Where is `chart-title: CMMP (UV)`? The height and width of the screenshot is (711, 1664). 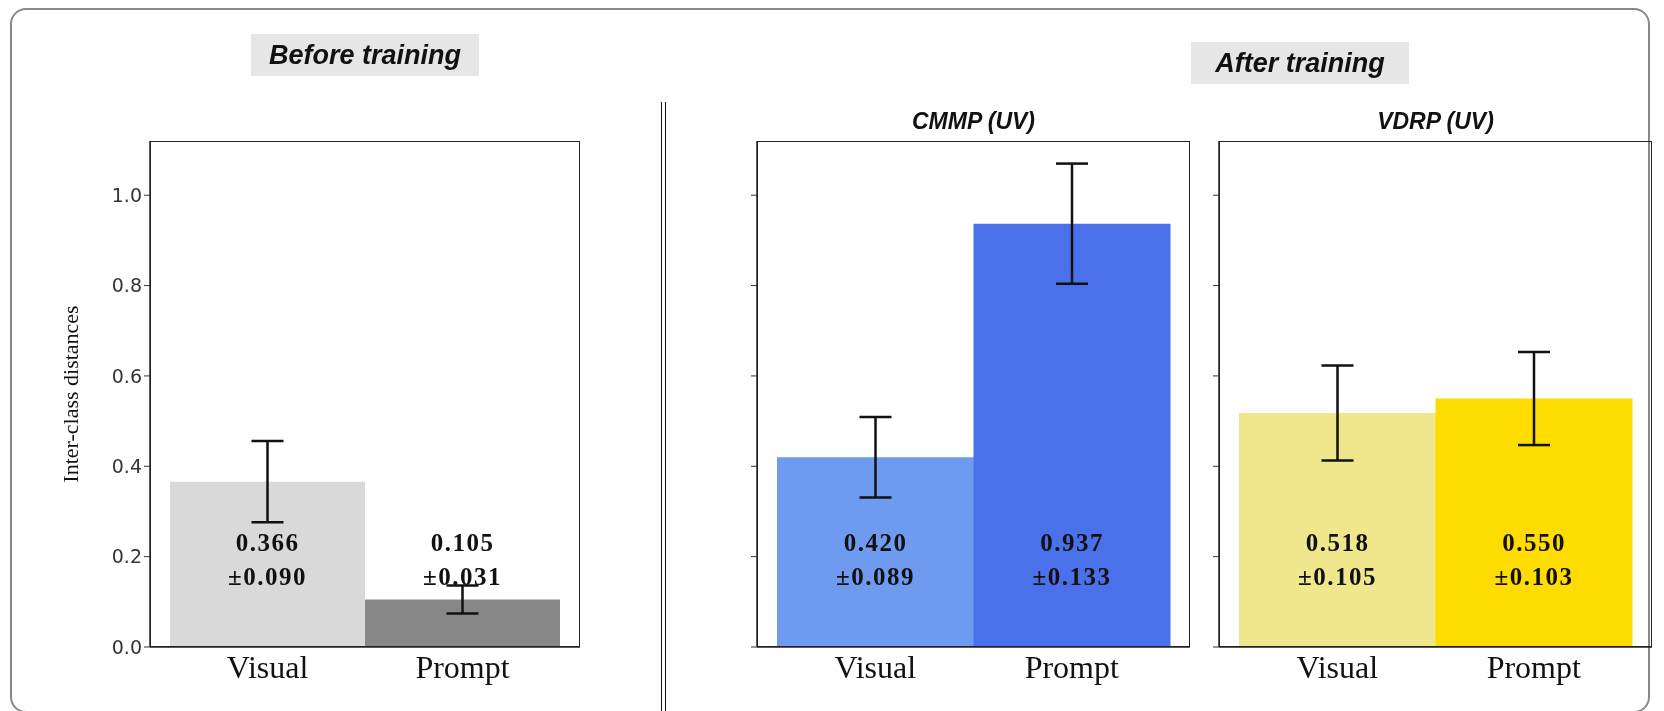 chart-title: CMMP (UV) is located at coordinates (973, 121).